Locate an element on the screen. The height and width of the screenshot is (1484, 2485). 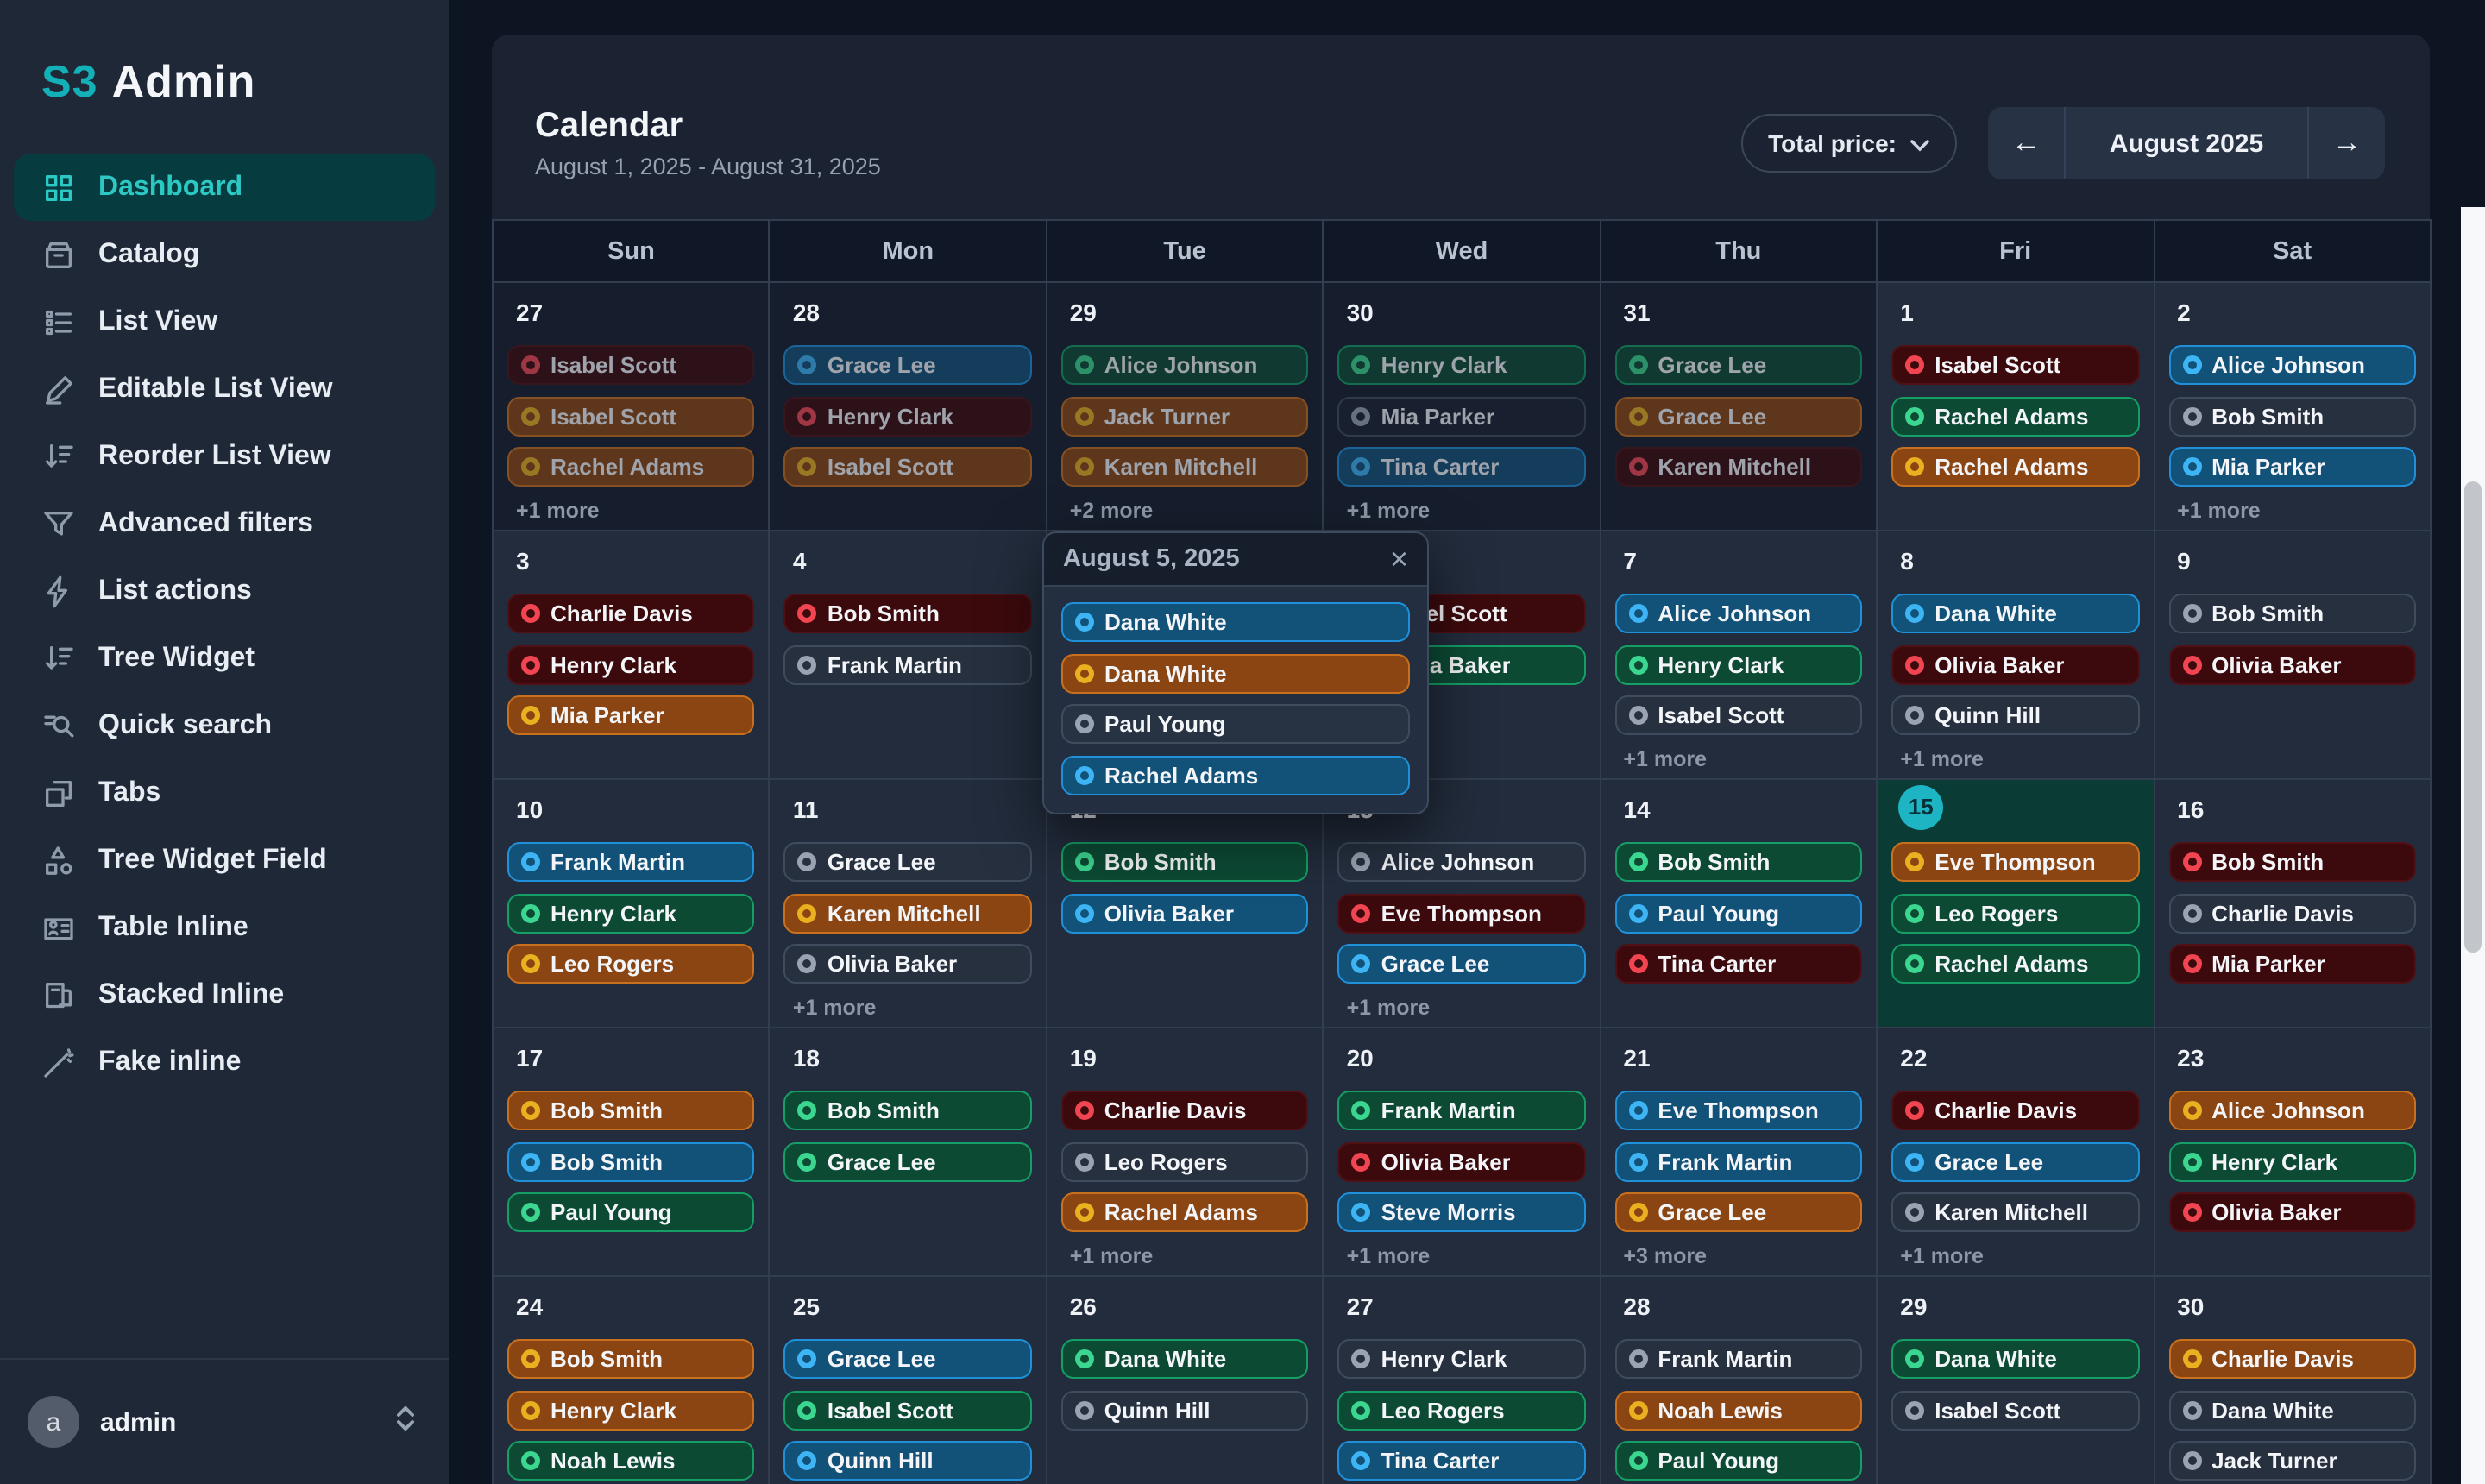
sidebar-item-stacked-inline: Stacked Inline is located at coordinates (224, 994).